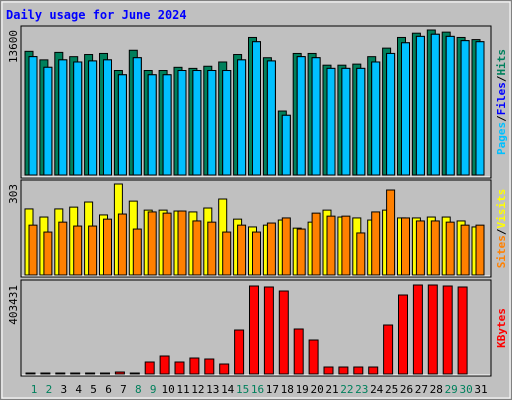 The height and width of the screenshot is (400, 512). Describe the element at coordinates (167, 389) in the screenshot. I see `x-tick-label: 10` at that location.